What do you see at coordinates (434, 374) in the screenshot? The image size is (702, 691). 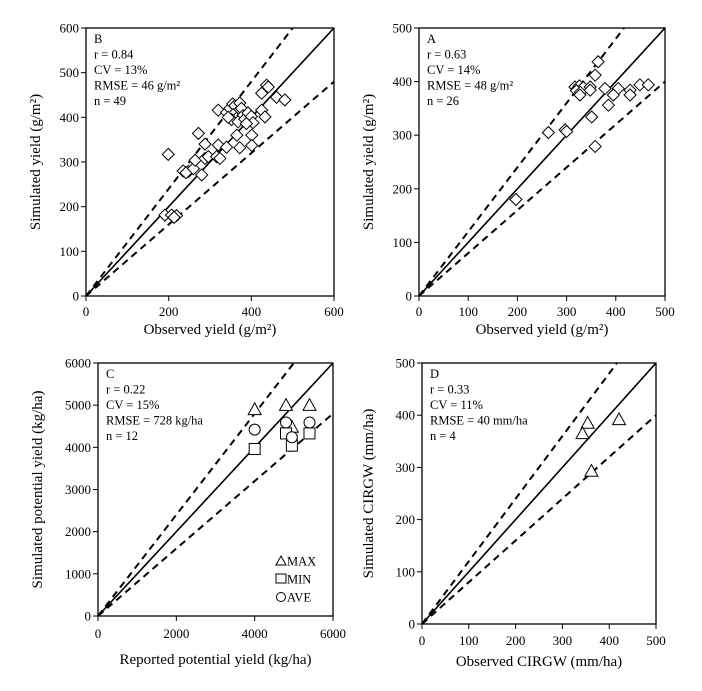 I see `panel-letter: D` at bounding box center [434, 374].